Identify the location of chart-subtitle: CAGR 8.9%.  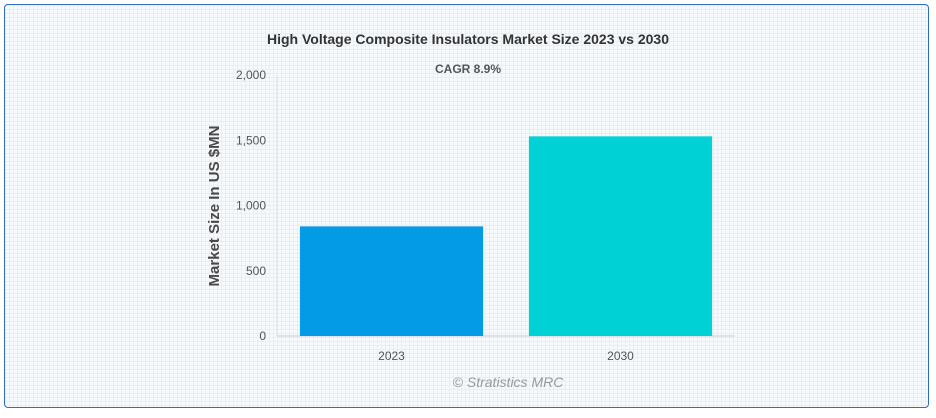
(468, 69).